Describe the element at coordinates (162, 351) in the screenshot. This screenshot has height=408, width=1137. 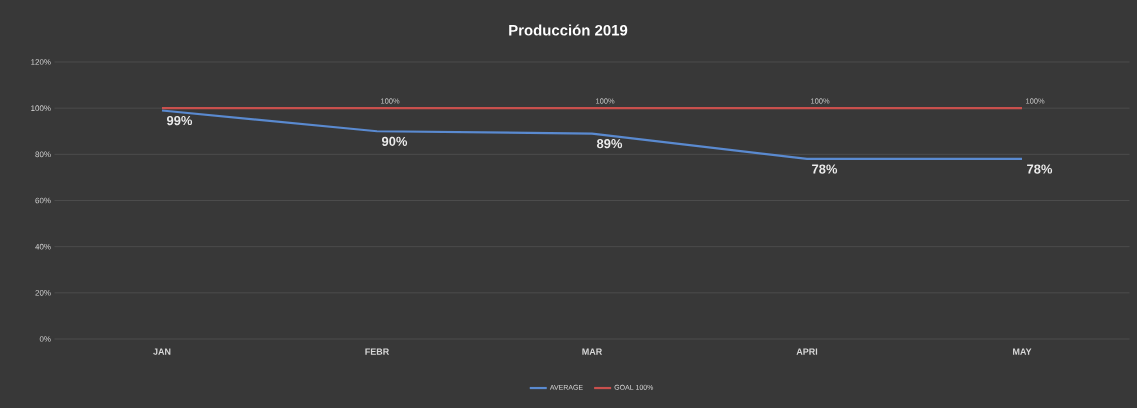
I see `x-tick-label: JAN` at that location.